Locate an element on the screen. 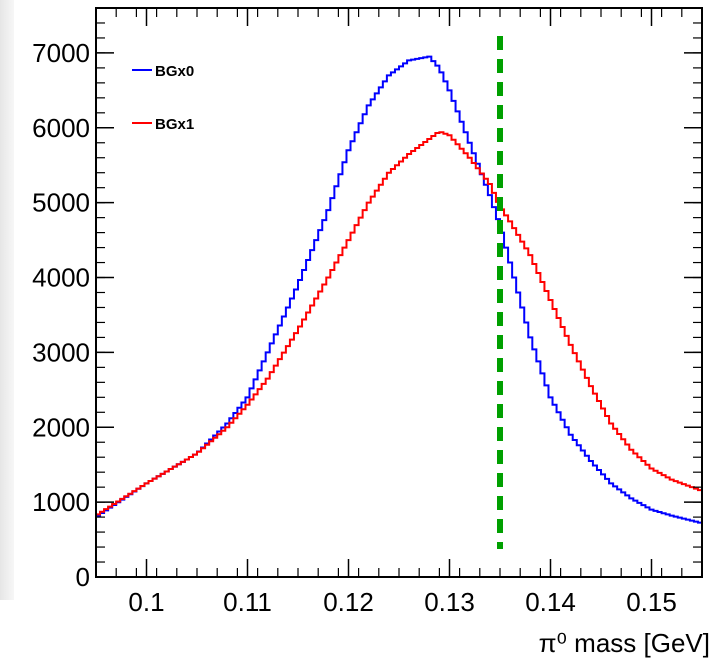 This screenshot has height=662, width=714. legend: BGx0 BGx1 is located at coordinates (163, 98).